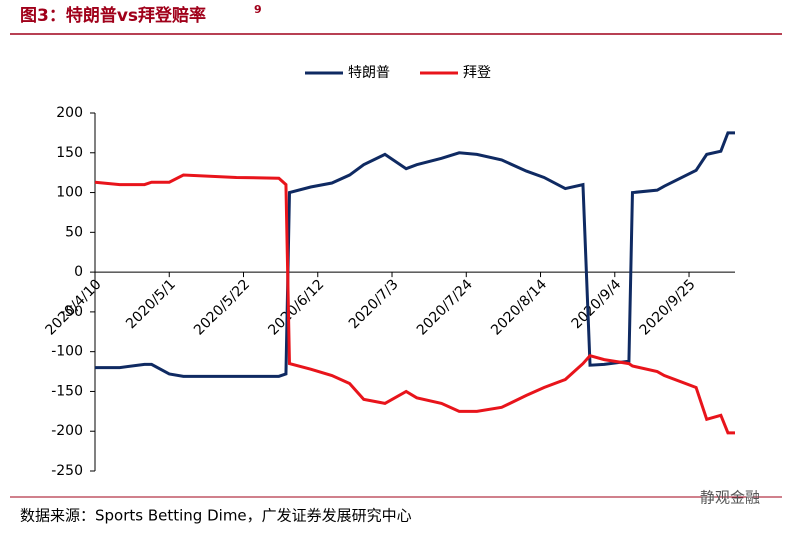 This screenshot has height=533, width=800. I want to click on y-tick-label: -150, so click(67, 391).